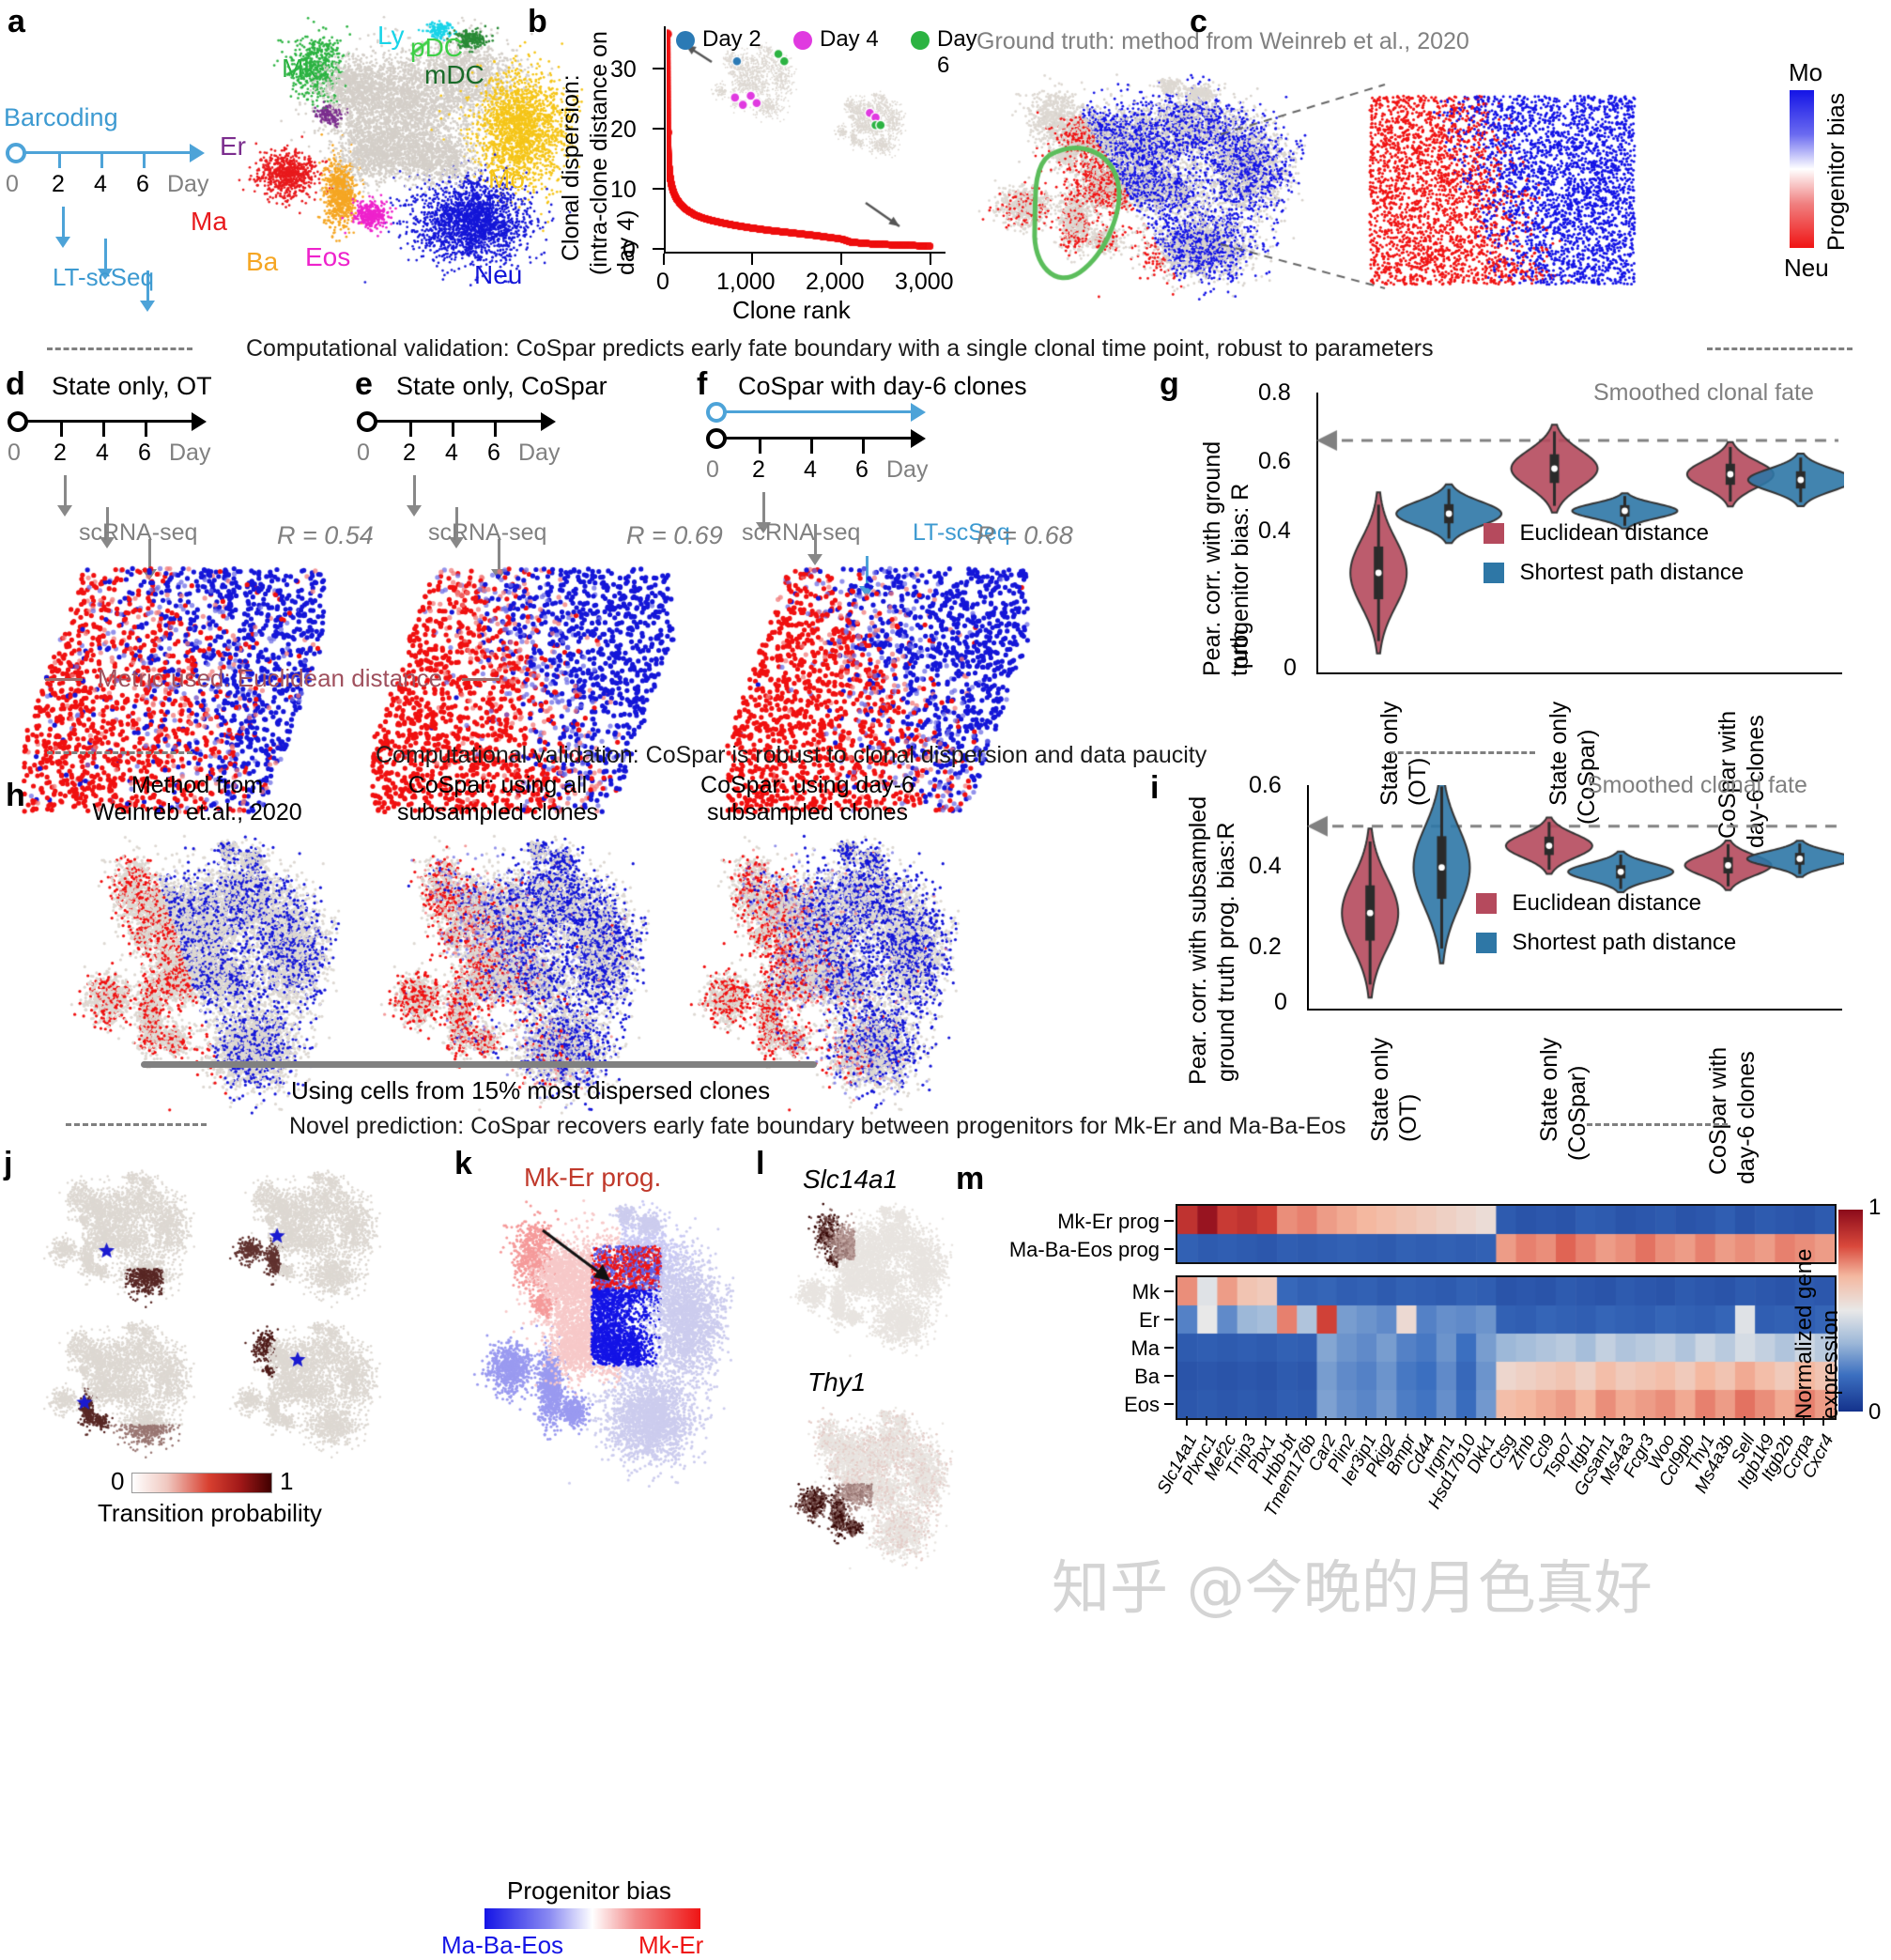 This screenshot has width=1891, height=1960. What do you see at coordinates (299, 68) in the screenshot?
I see `label-Mk: Mk` at bounding box center [299, 68].